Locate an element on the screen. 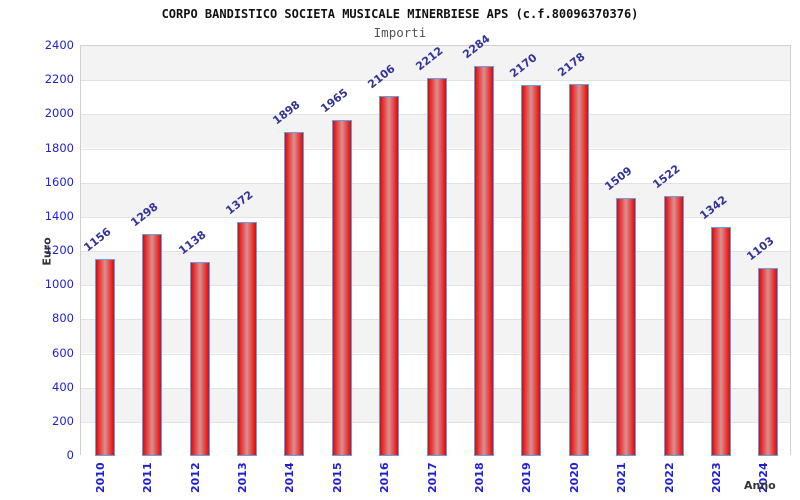 The height and width of the screenshot is (500, 800). bar-2012 is located at coordinates (199, 358).